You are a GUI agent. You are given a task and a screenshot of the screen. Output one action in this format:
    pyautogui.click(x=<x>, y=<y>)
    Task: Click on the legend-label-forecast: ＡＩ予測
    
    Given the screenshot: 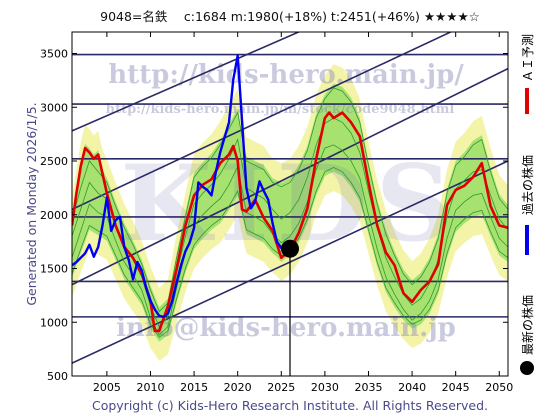 What is the action you would take?
    pyautogui.click(x=528, y=58)
    